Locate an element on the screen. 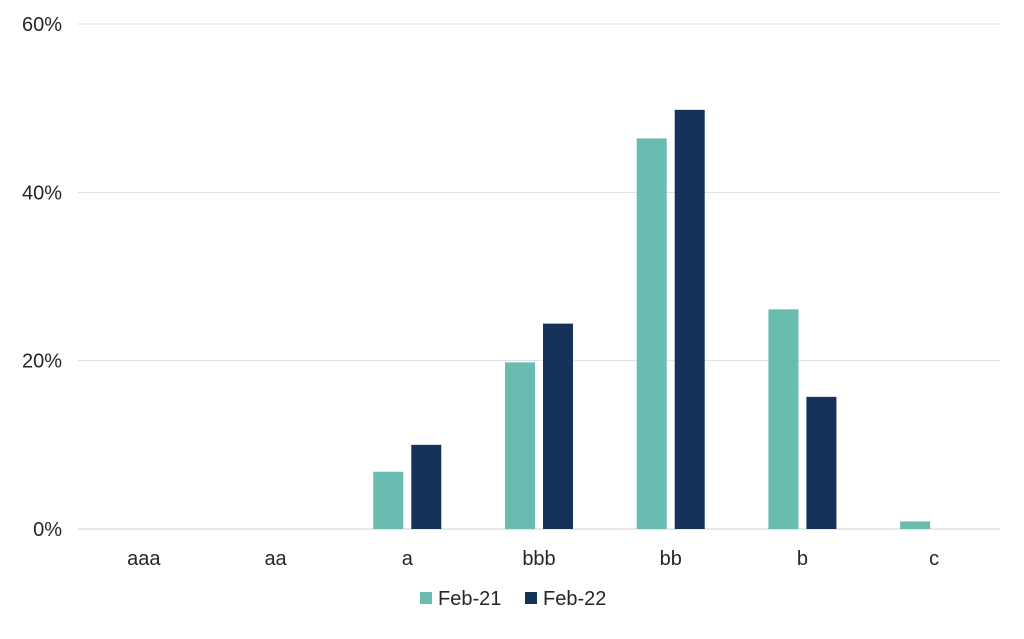 This screenshot has width=1024, height=639. legend-item: Feb-22 is located at coordinates (565, 599).